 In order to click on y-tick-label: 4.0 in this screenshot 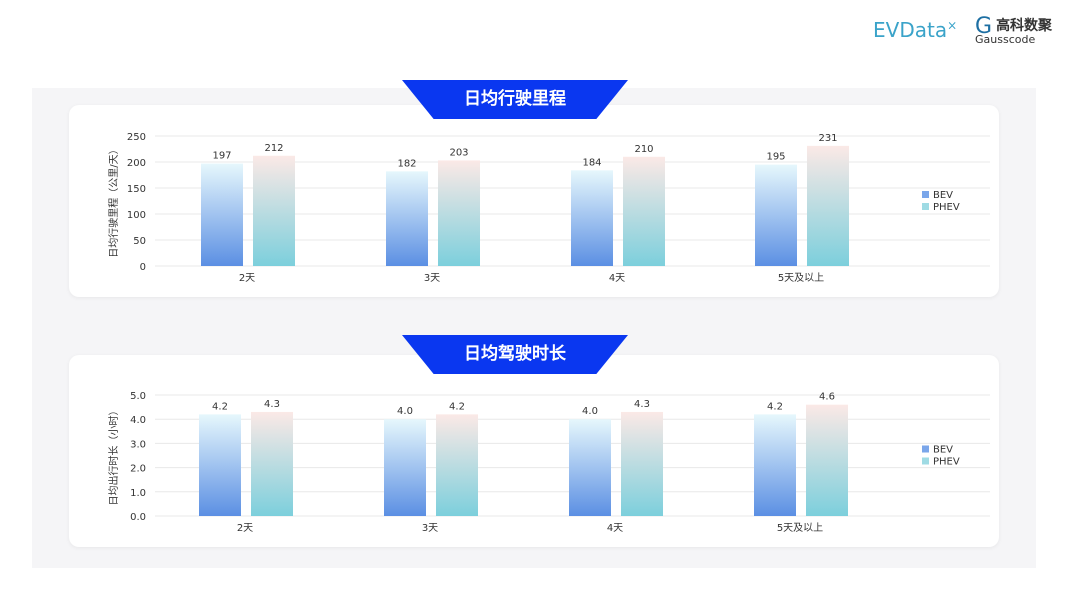, I will do `click(138, 420)`.